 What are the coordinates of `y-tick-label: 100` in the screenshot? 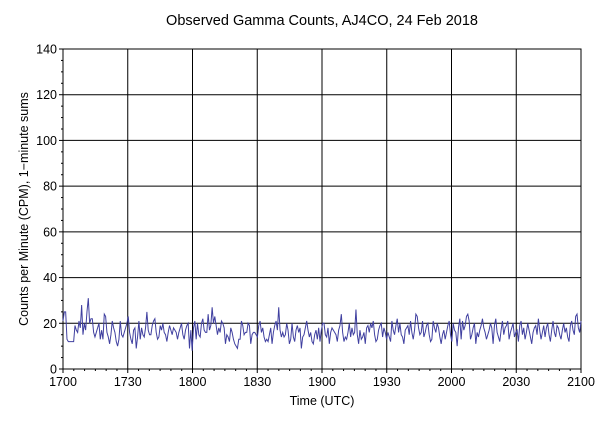 It's located at (46, 141).